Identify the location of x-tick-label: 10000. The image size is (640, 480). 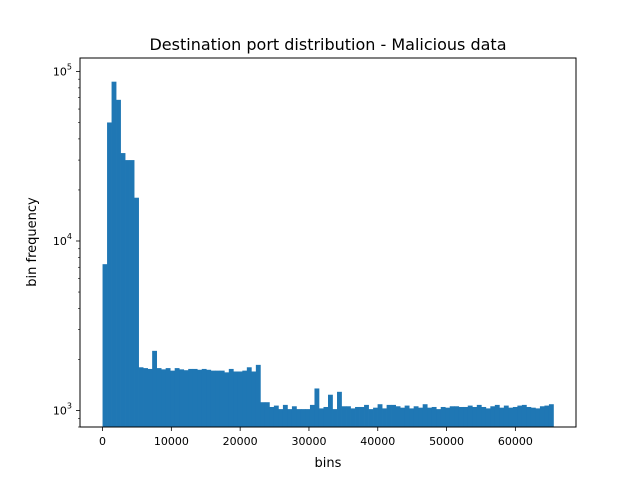
(171, 441).